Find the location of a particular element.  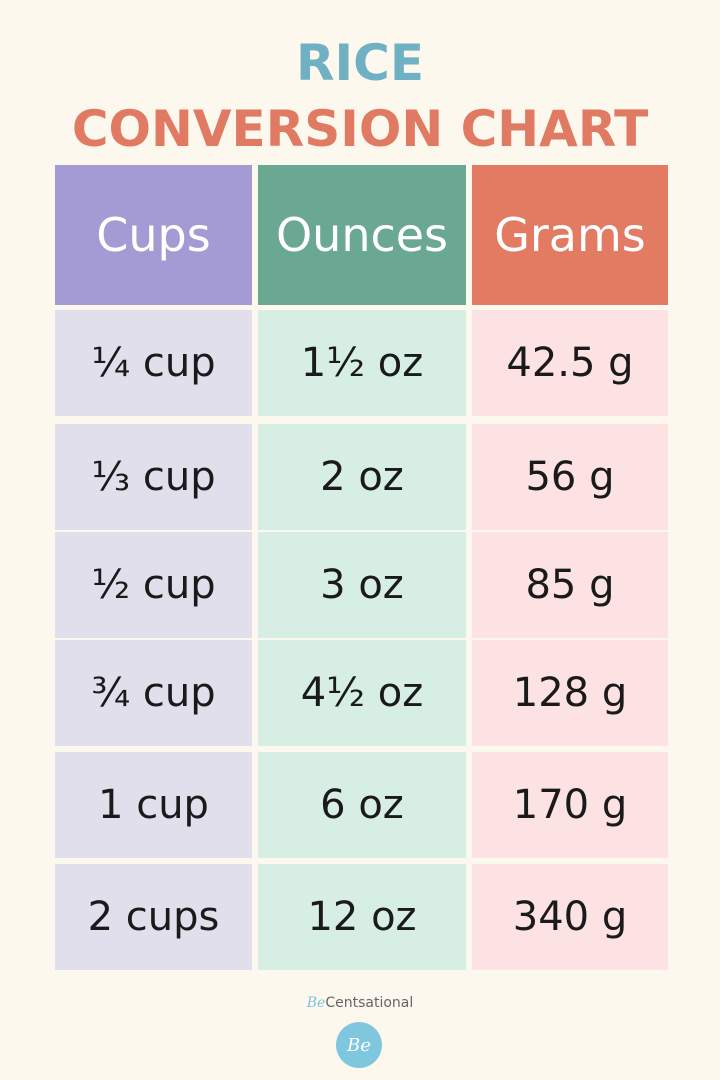

table-cell: 2 cups is located at coordinates (153, 917).